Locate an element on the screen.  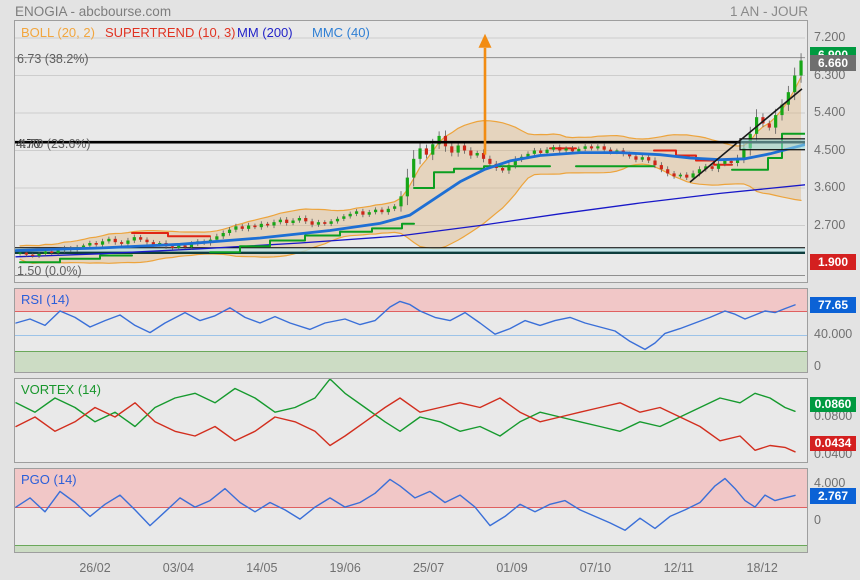
rsi-panel: RSI (14) is located at coordinates (411, 330).